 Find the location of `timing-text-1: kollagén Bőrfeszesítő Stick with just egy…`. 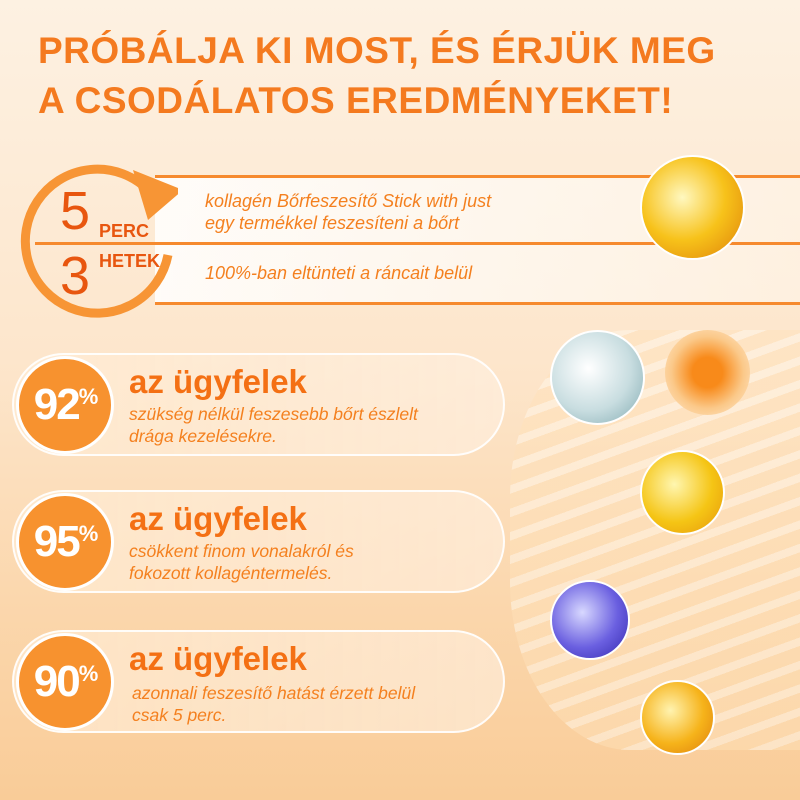

timing-text-1: kollagén Bőrfeszesítő Stick with just egy… is located at coordinates (348, 212).